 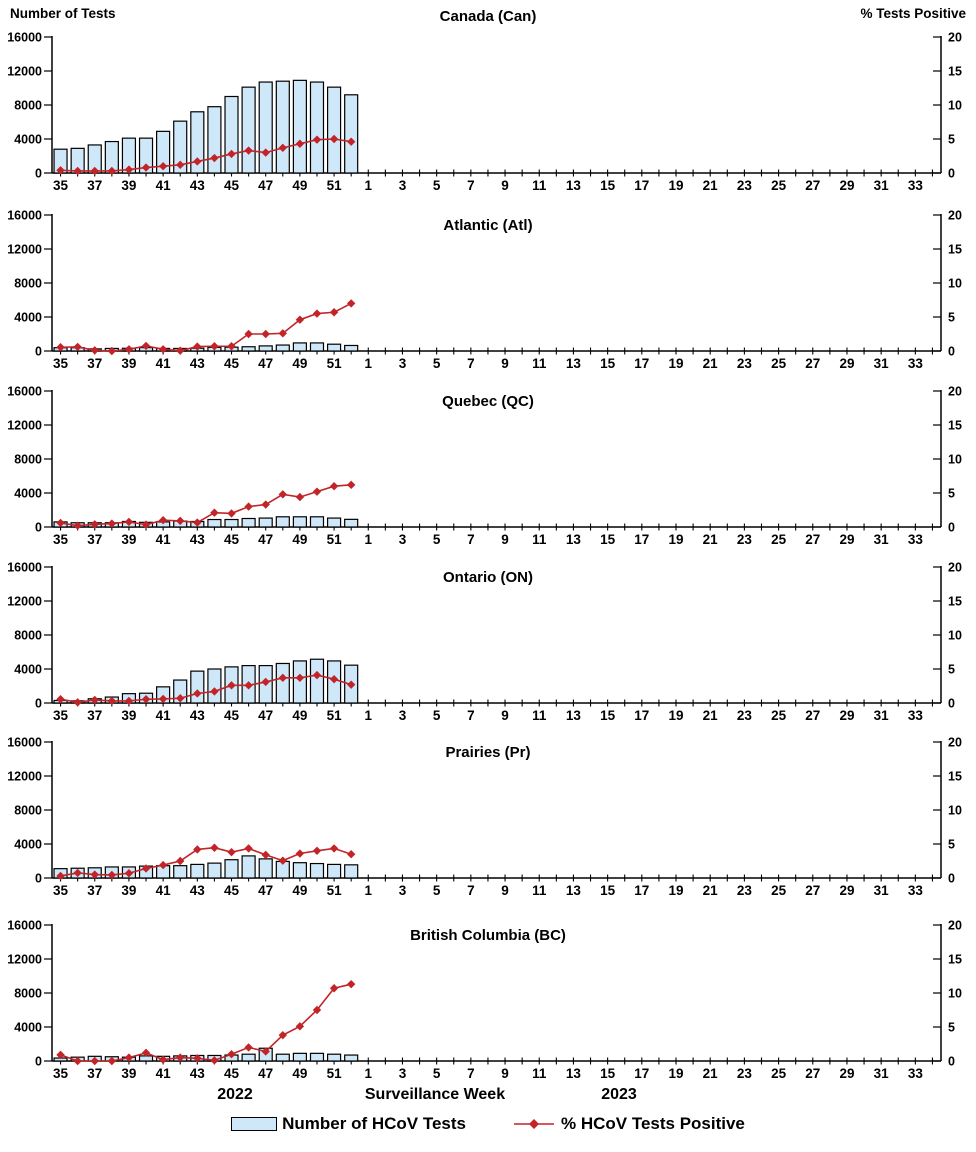 What do you see at coordinates (235, 1094) in the screenshot?
I see `year-label-2022: 2022` at bounding box center [235, 1094].